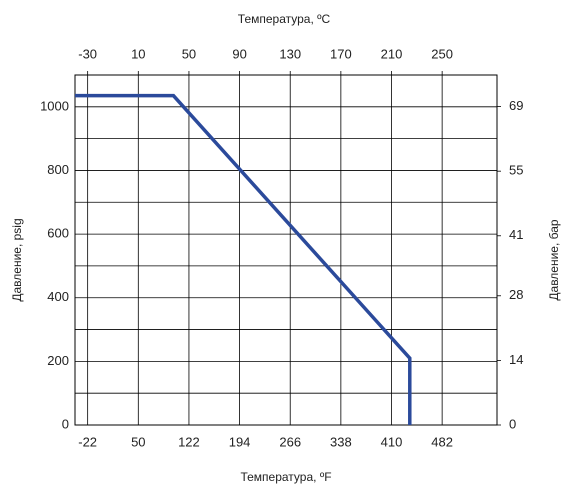 This screenshot has height=489, width=568. What do you see at coordinates (290, 441) in the screenshot?
I see `x-tick-label: 266` at bounding box center [290, 441].